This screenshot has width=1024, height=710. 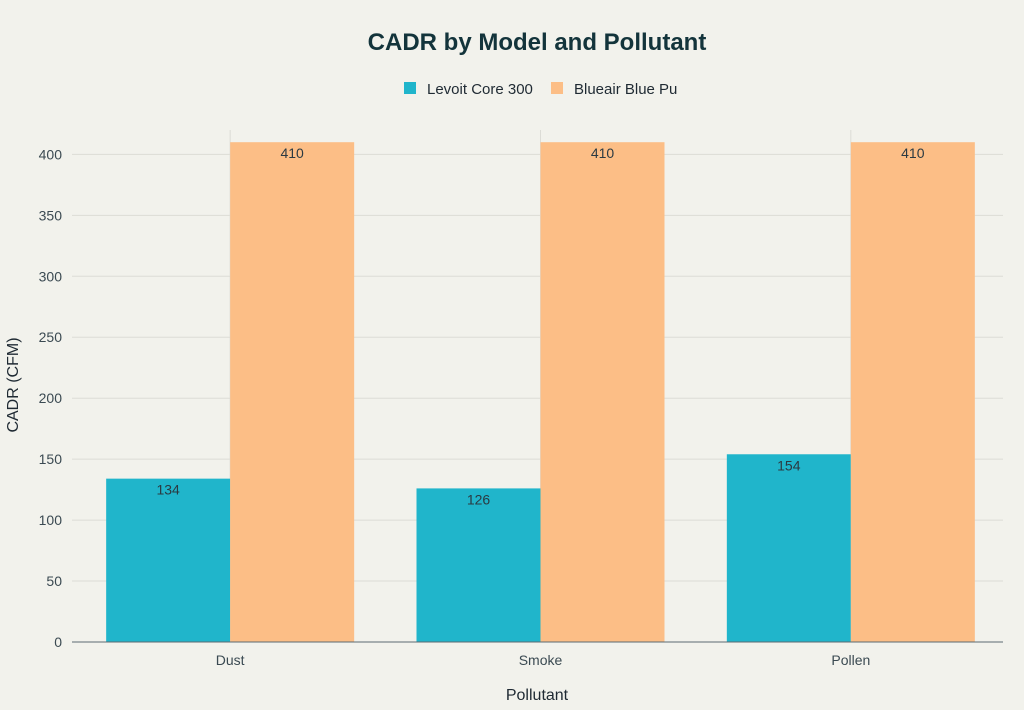 I want to click on y-tick-label: 200, so click(x=51, y=398).